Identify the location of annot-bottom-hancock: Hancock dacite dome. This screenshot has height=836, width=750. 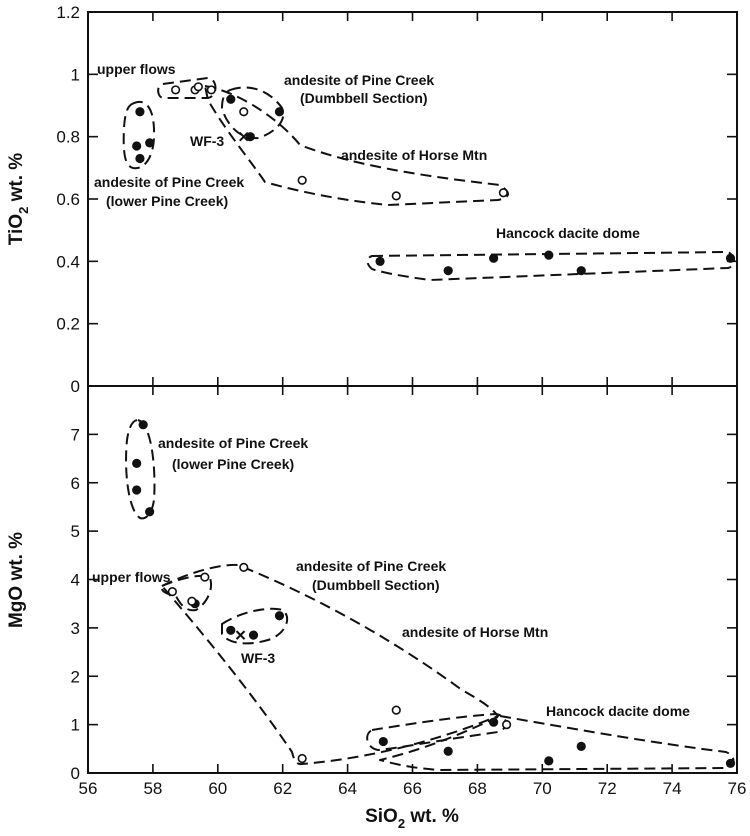
(618, 711).